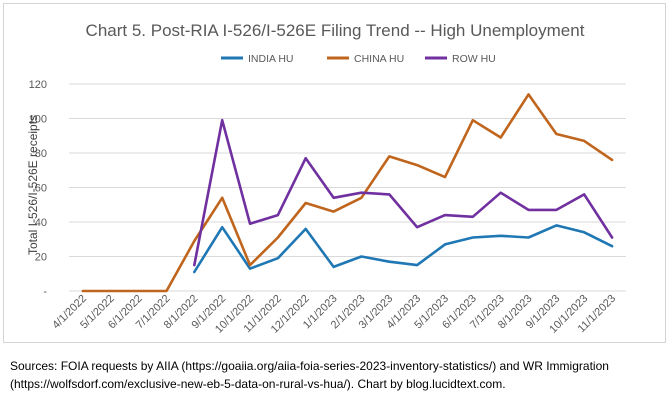 This screenshot has height=401, width=672. Describe the element at coordinates (403, 249) in the screenshot. I see `series-line-india-hu` at that location.